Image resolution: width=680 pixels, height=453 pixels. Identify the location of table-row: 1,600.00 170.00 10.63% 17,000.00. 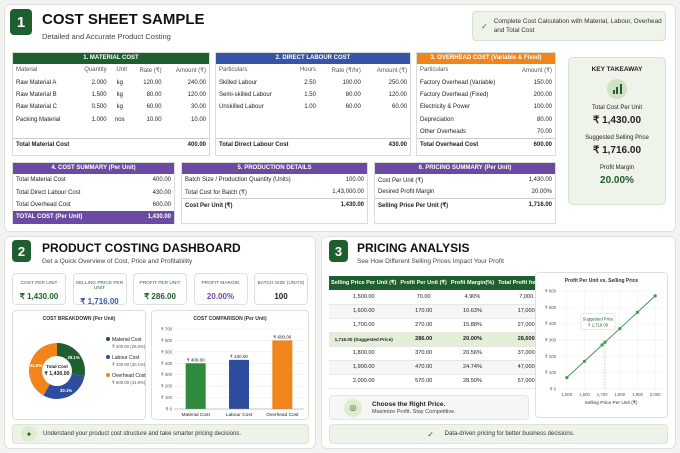
(447, 311).